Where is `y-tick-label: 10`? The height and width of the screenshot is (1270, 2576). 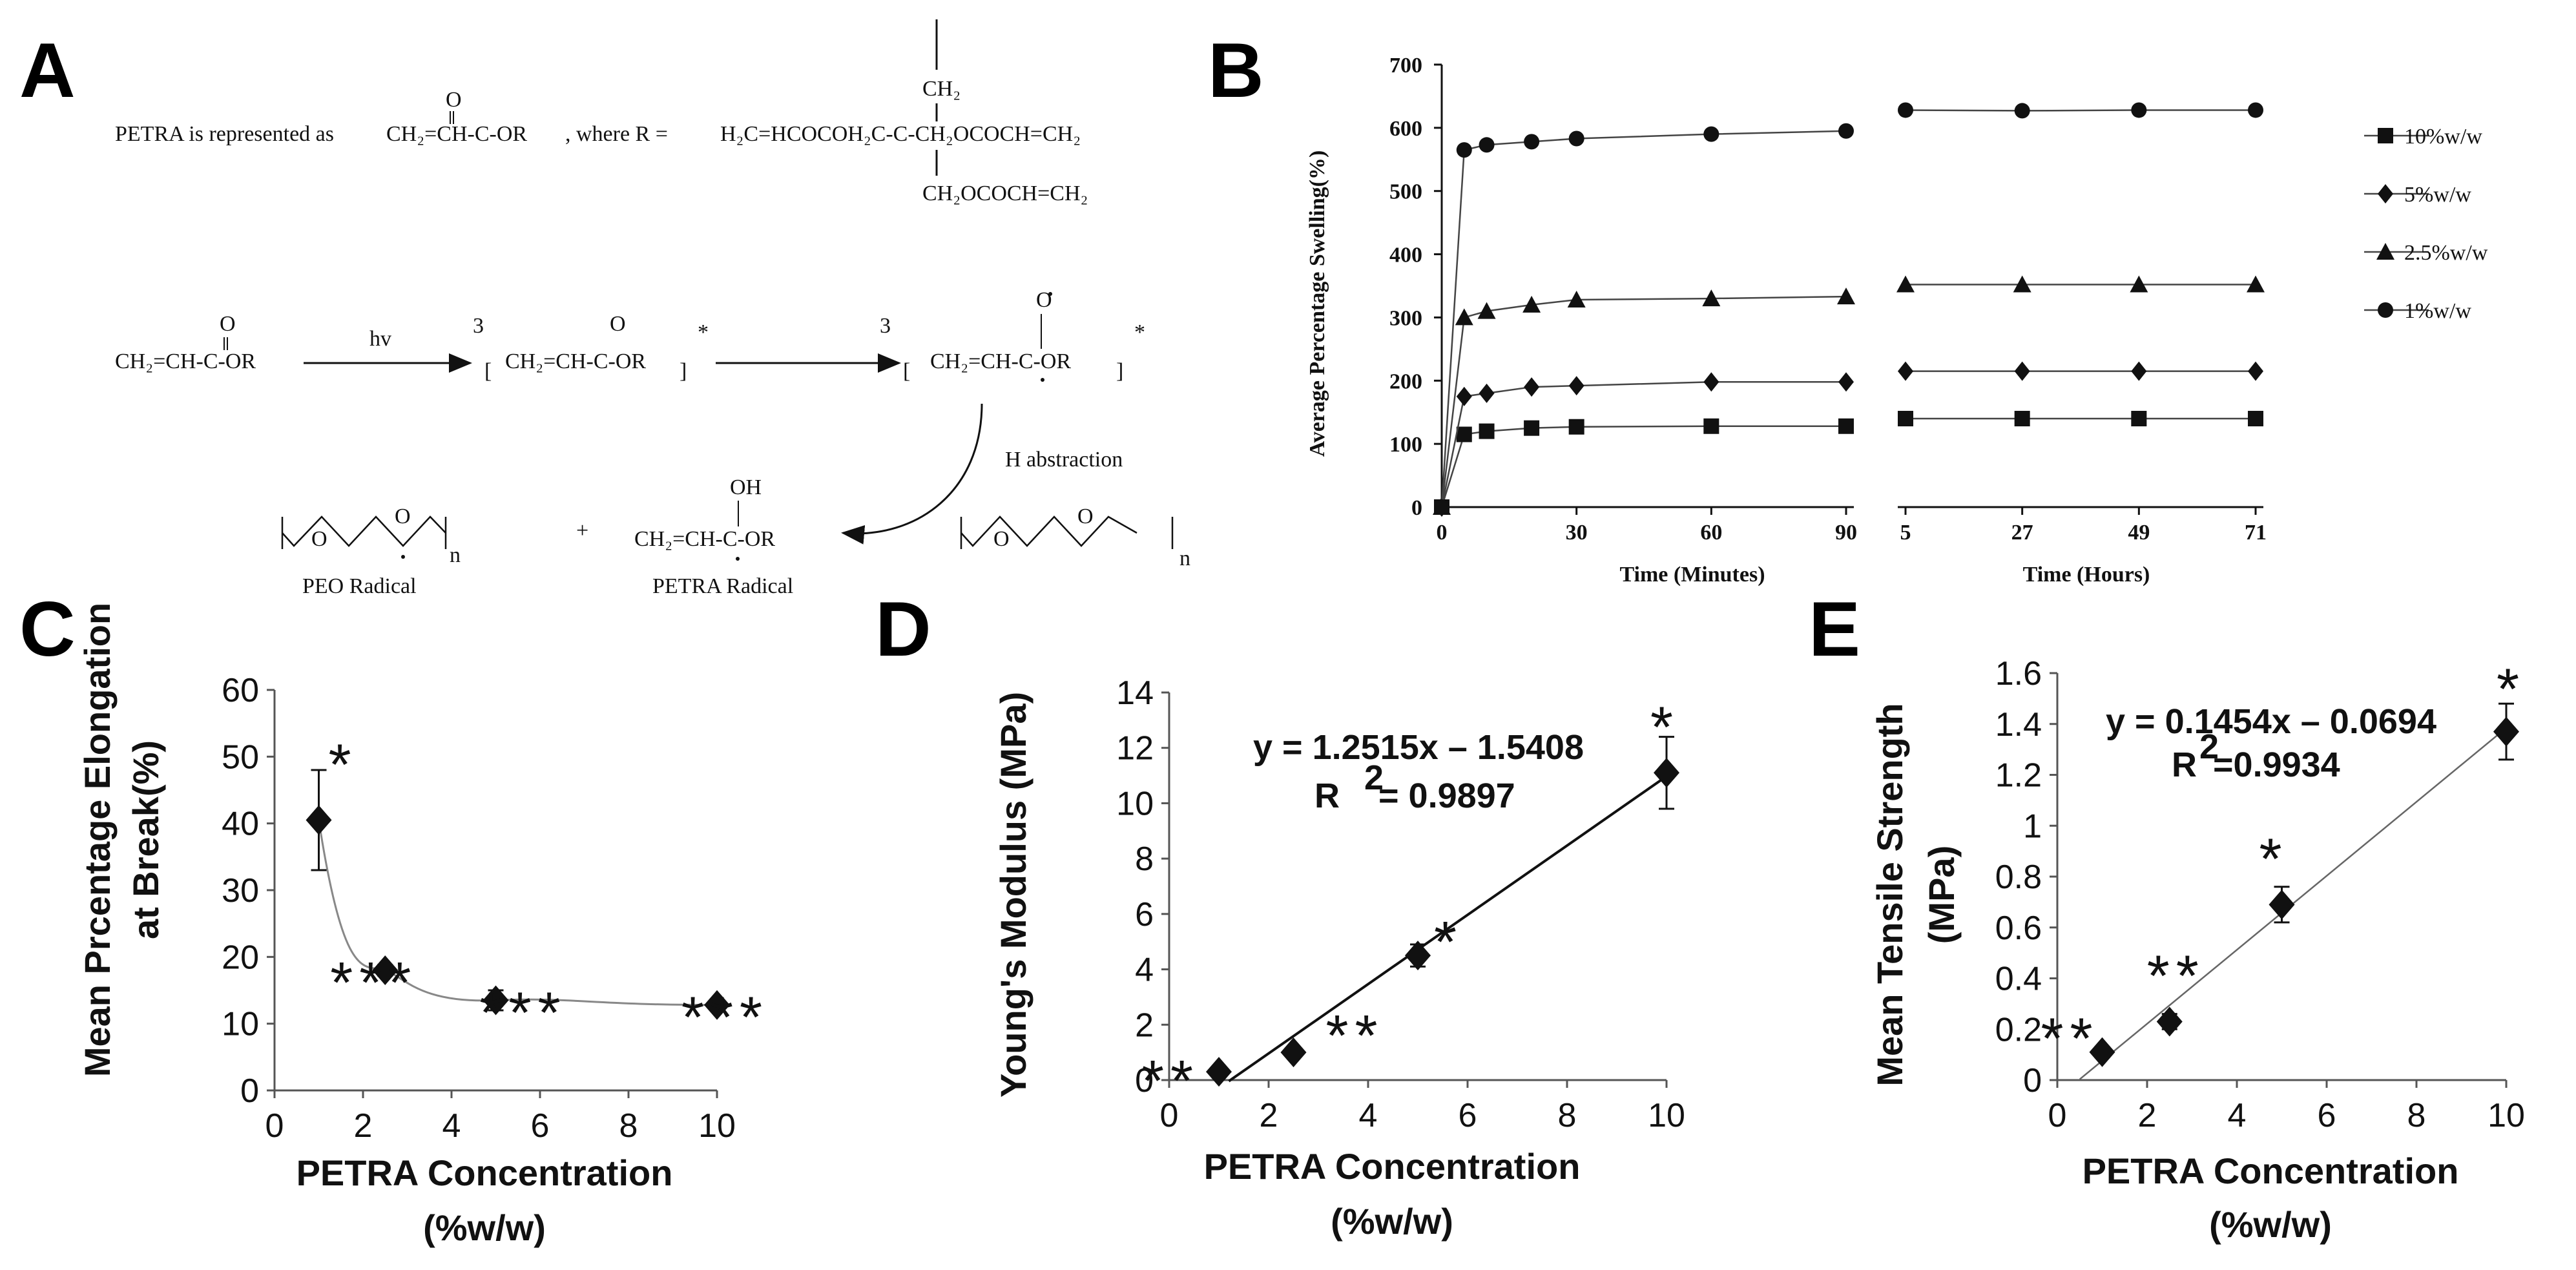 y-tick-label: 10 is located at coordinates (1135, 803).